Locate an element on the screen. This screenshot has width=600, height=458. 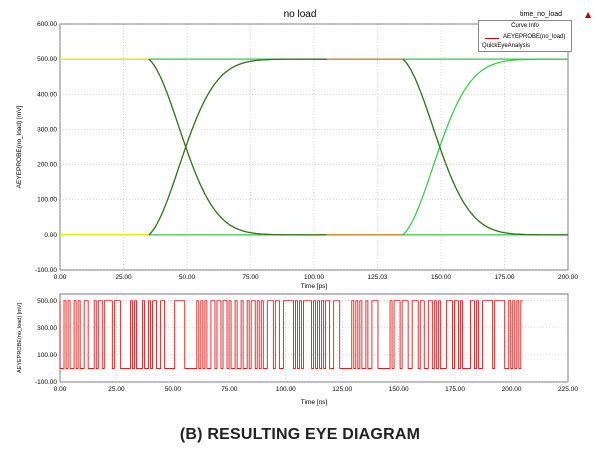
legend-header: Curve Info is located at coordinates (525, 26).